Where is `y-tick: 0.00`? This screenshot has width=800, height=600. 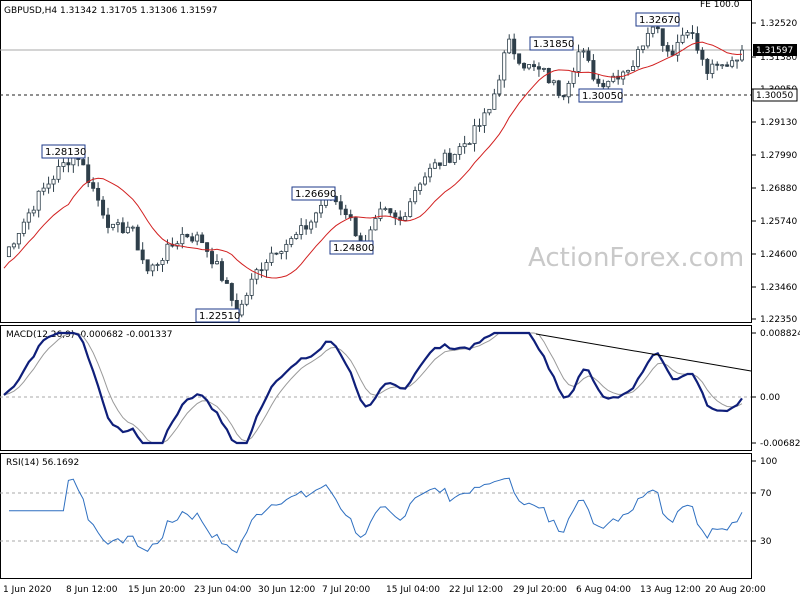 y-tick: 0.00 is located at coordinates (770, 398).